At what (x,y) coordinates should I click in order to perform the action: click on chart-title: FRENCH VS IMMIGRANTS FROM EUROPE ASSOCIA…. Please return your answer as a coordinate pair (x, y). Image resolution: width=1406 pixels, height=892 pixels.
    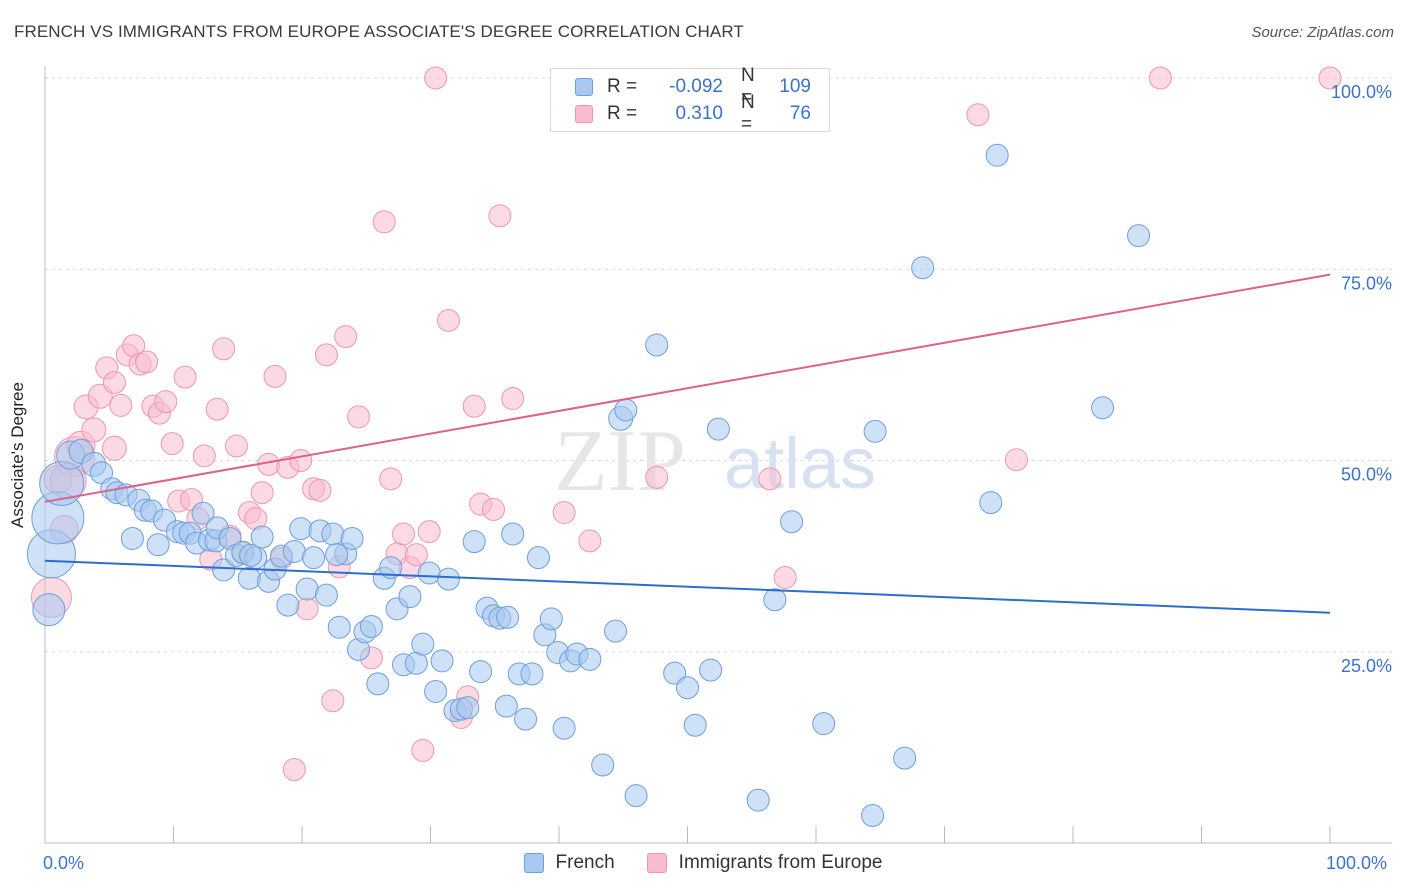
    Looking at the image, I should click on (379, 31).